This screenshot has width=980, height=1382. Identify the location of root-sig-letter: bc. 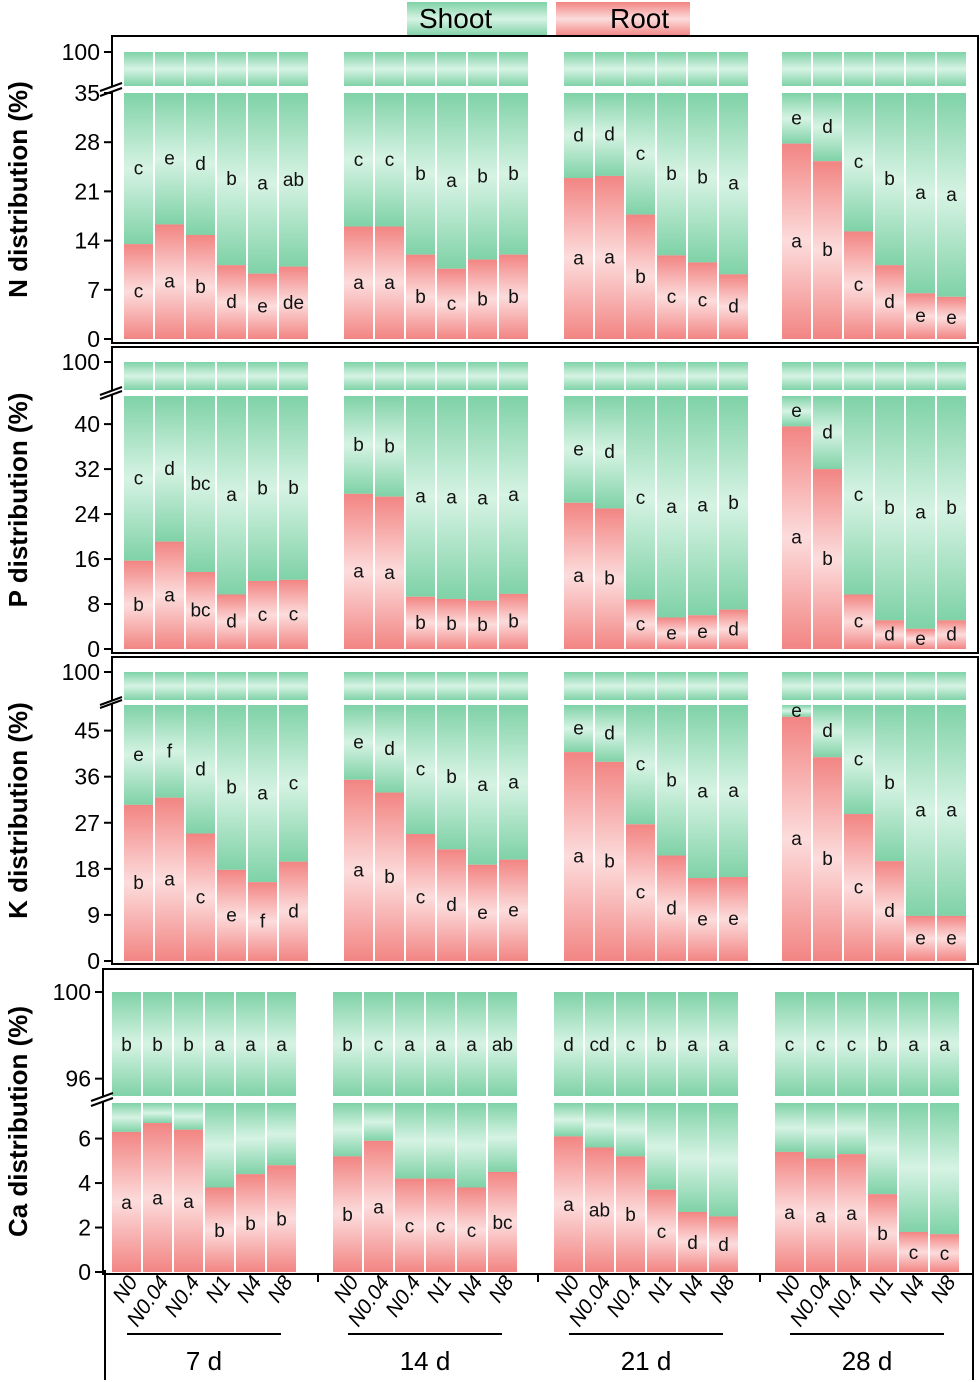
(502, 1223).